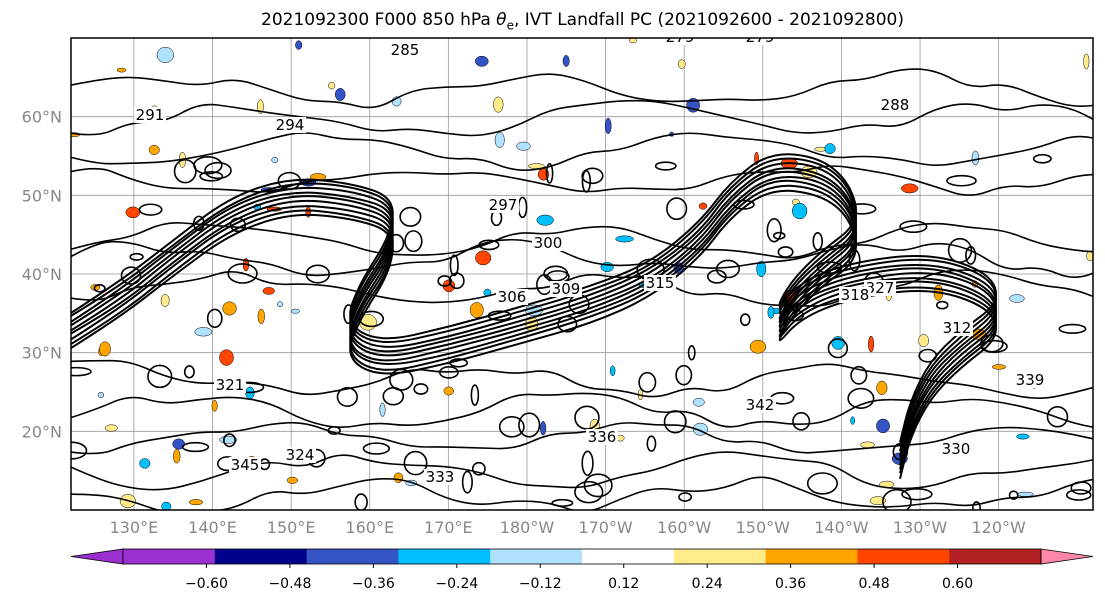 Image resolution: width=1105 pixels, height=603 pixels. I want to click on colorbar-tick-label: 0.36, so click(790, 584).